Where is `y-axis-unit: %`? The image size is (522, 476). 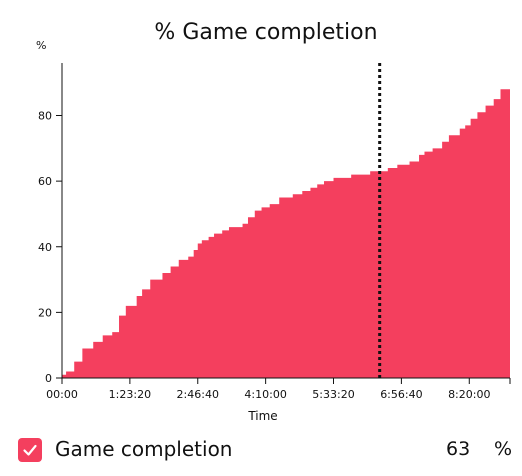 y-axis-unit: % is located at coordinates (41, 45).